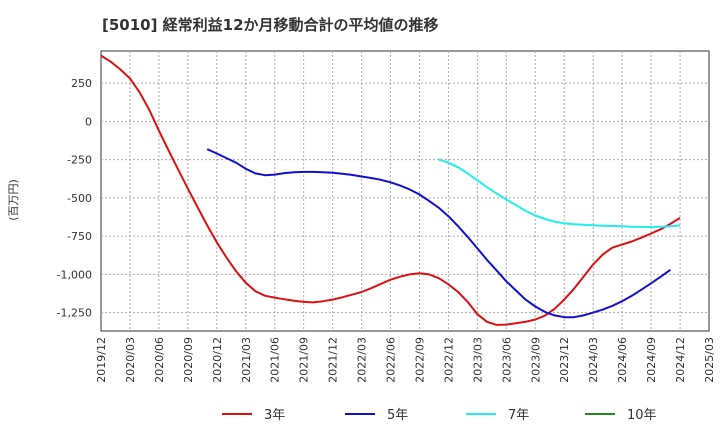 The height and width of the screenshot is (440, 720). Describe the element at coordinates (246, 360) in the screenshot. I see `x-tick-label: 2021/03` at that location.